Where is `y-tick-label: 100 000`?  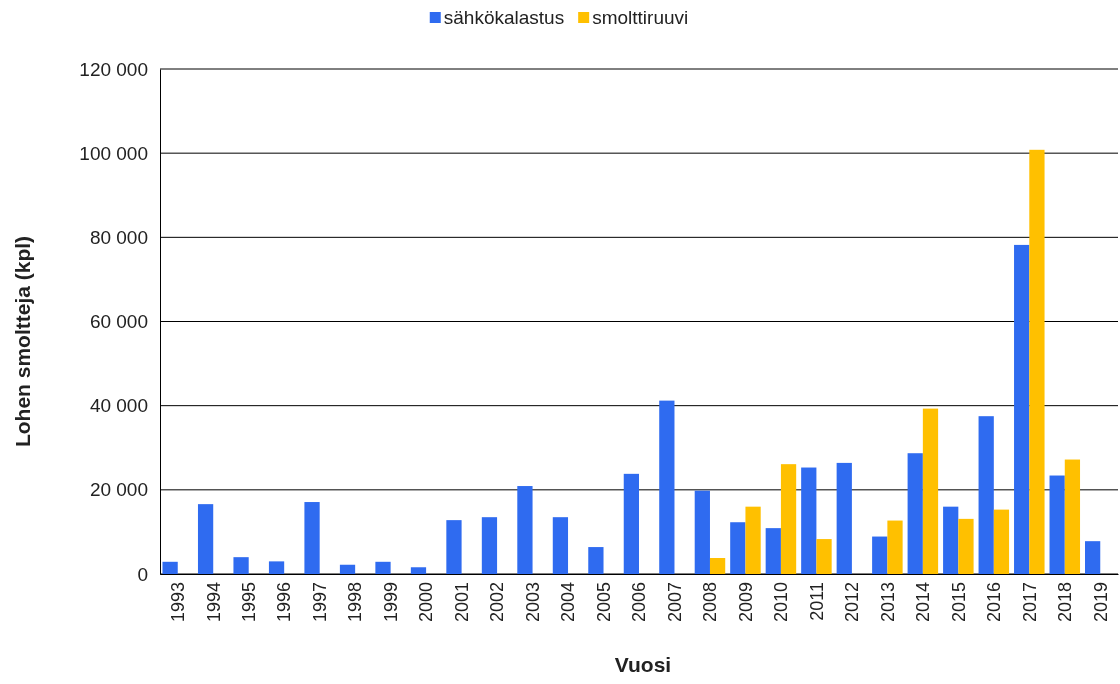
y-tick-label: 100 000 is located at coordinates (113, 153).